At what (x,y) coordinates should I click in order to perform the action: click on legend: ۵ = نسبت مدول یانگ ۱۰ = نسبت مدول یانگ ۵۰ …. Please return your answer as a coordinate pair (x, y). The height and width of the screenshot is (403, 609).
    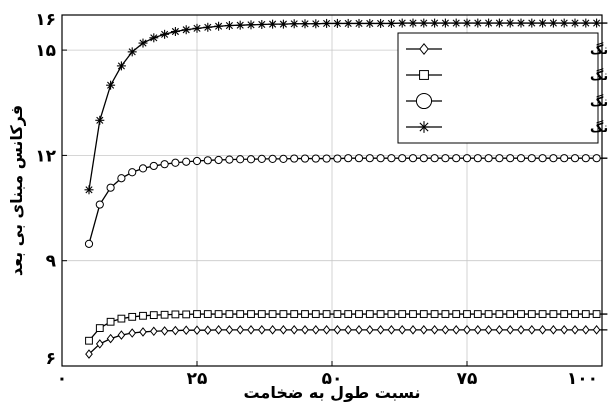
    Looking at the image, I should click on (503, 88).